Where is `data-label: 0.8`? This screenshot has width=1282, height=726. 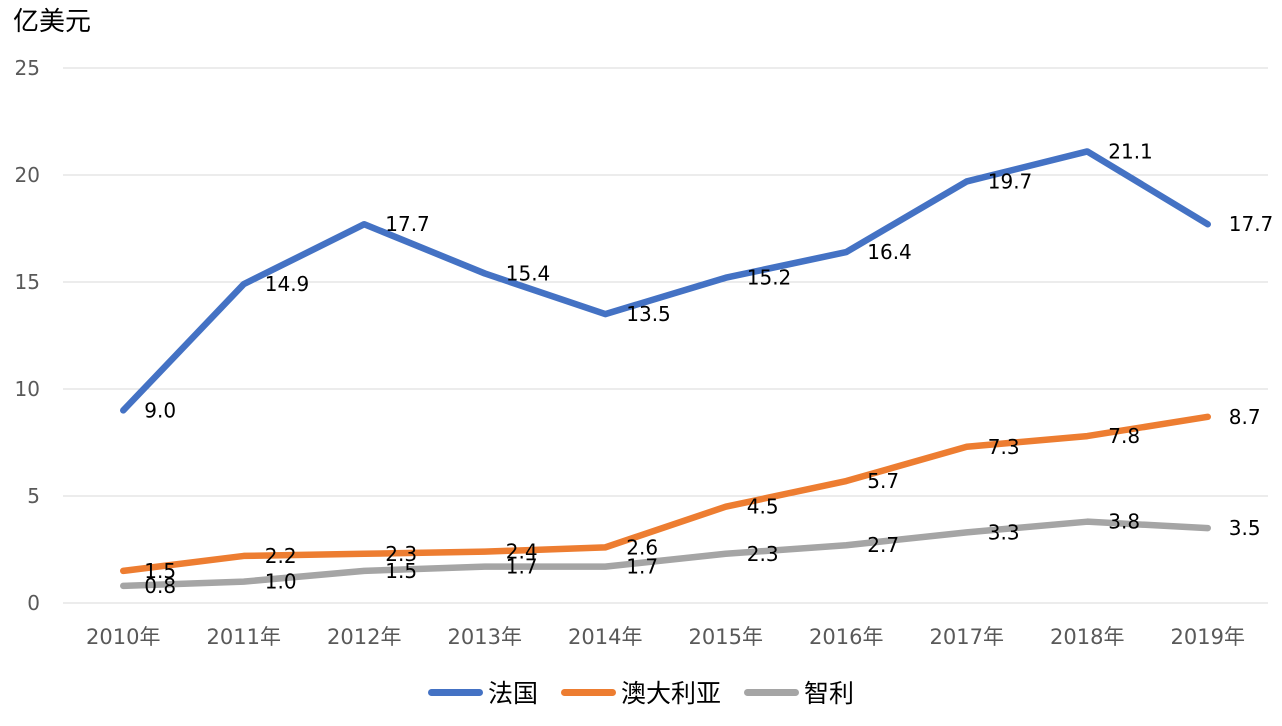 data-label: 0.8 is located at coordinates (160, 586).